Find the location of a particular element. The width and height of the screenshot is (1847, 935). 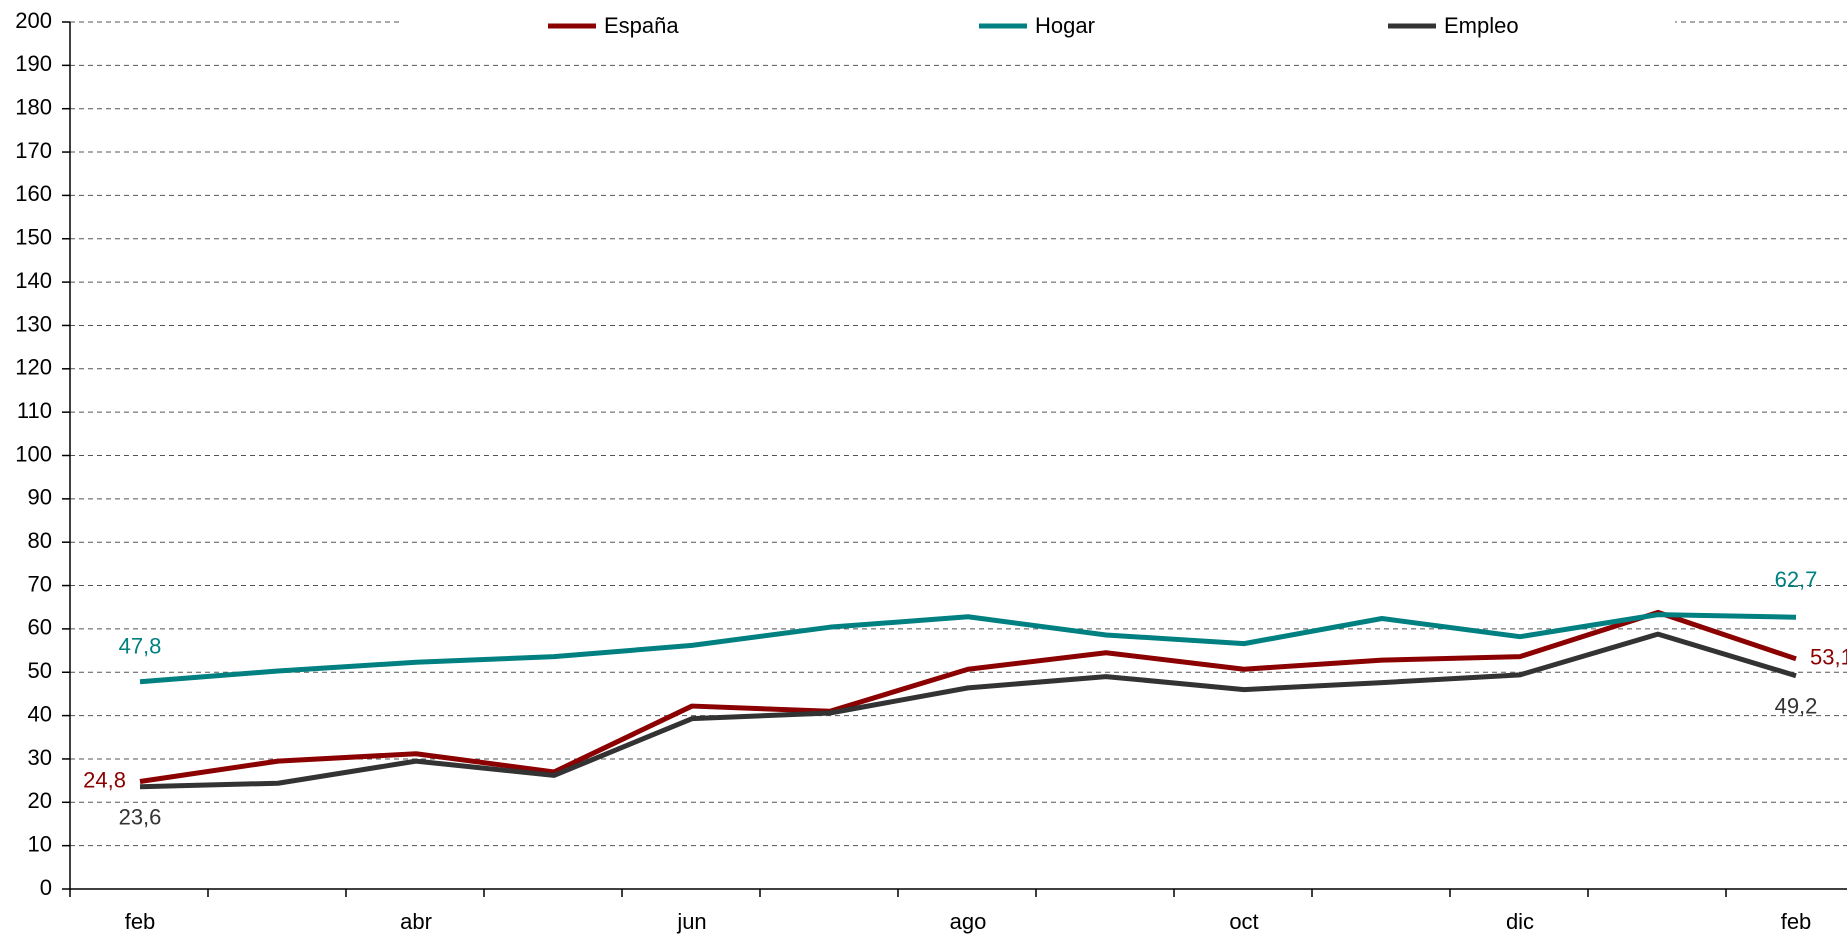

y-tick-label: 20 is located at coordinates (40, 800).